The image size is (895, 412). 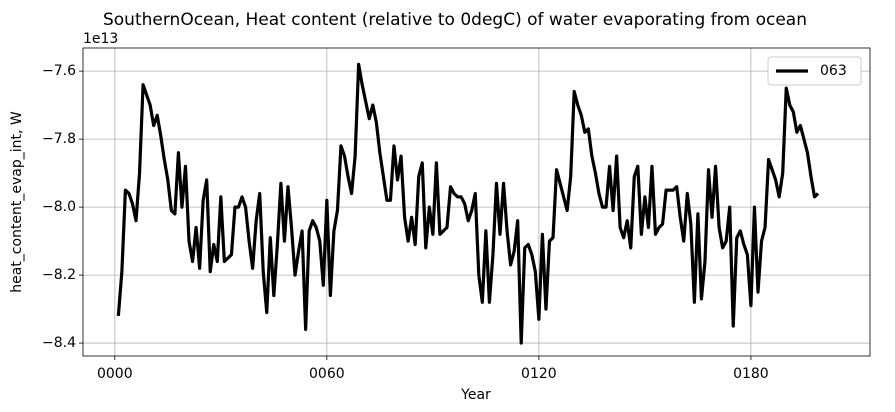 What do you see at coordinates (100, 39) in the screenshot?
I see `y-offset-label: 1e13` at bounding box center [100, 39].